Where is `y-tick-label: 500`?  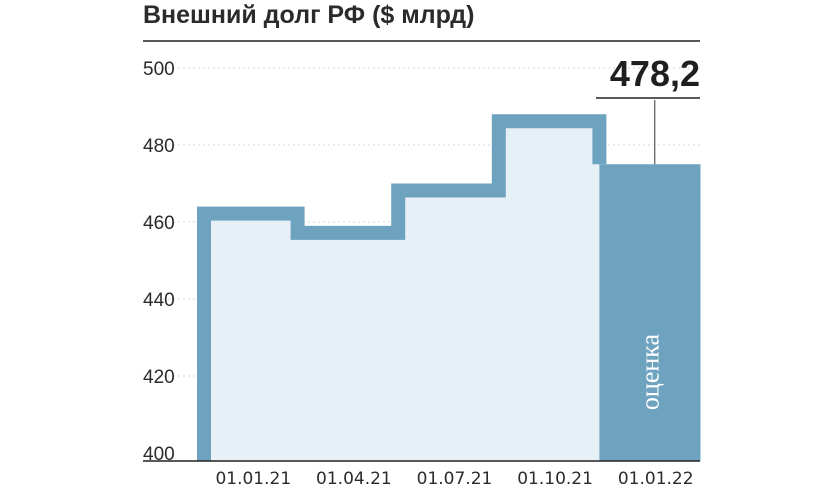
y-tick-label: 500 is located at coordinates (159, 69).